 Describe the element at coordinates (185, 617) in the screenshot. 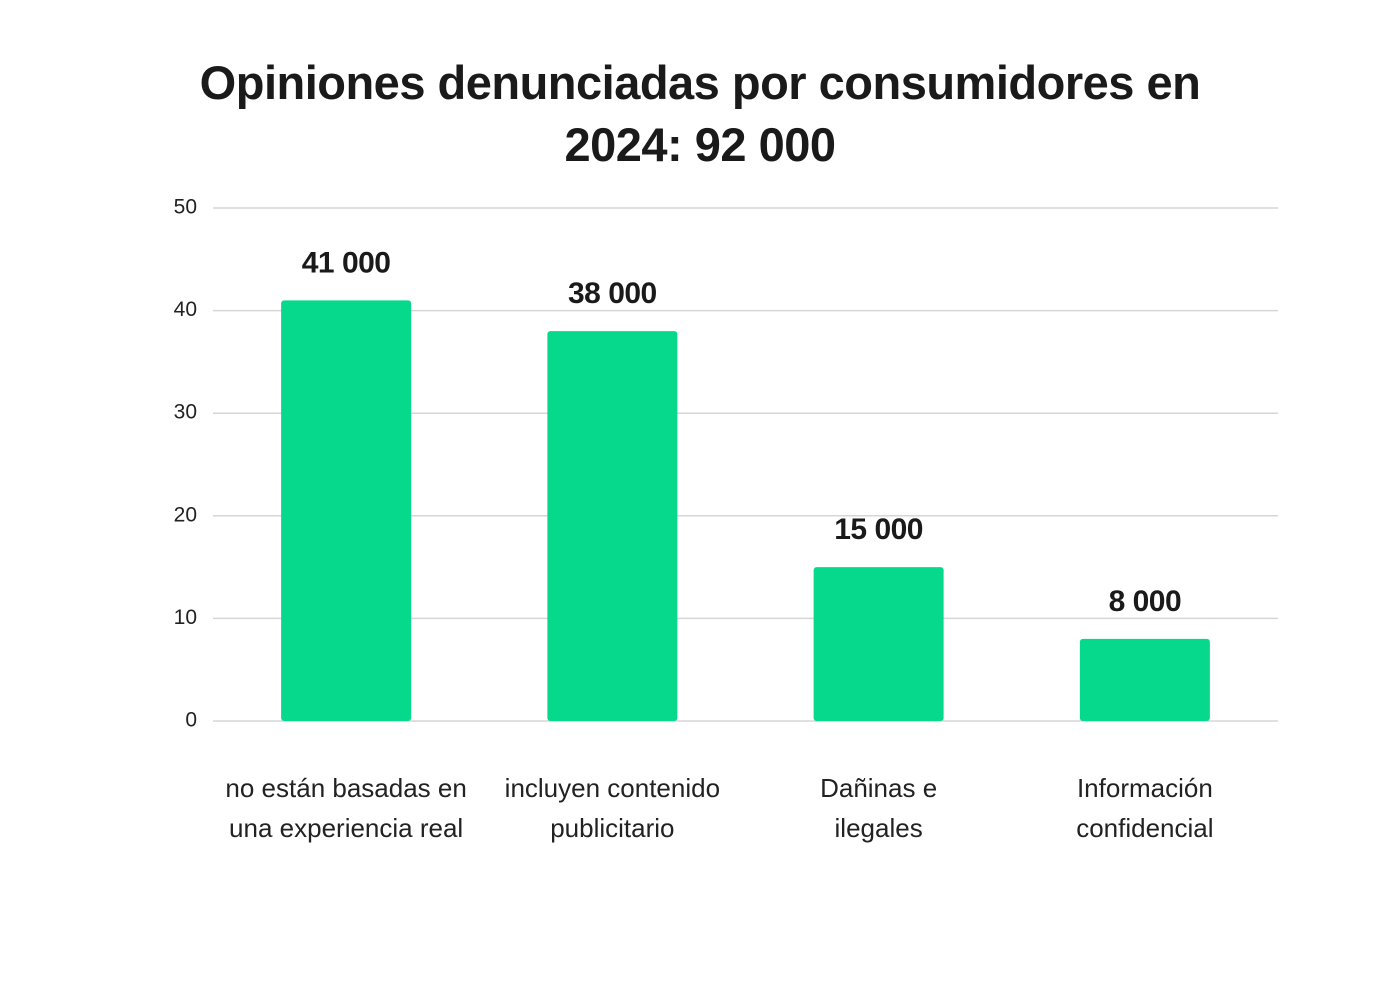

I see `y-tick-label: 10` at that location.